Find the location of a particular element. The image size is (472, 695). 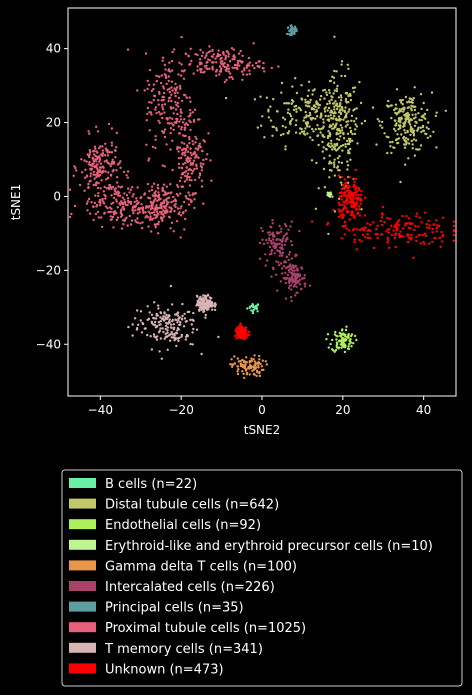

legend-swatch is located at coordinates (82, 647).